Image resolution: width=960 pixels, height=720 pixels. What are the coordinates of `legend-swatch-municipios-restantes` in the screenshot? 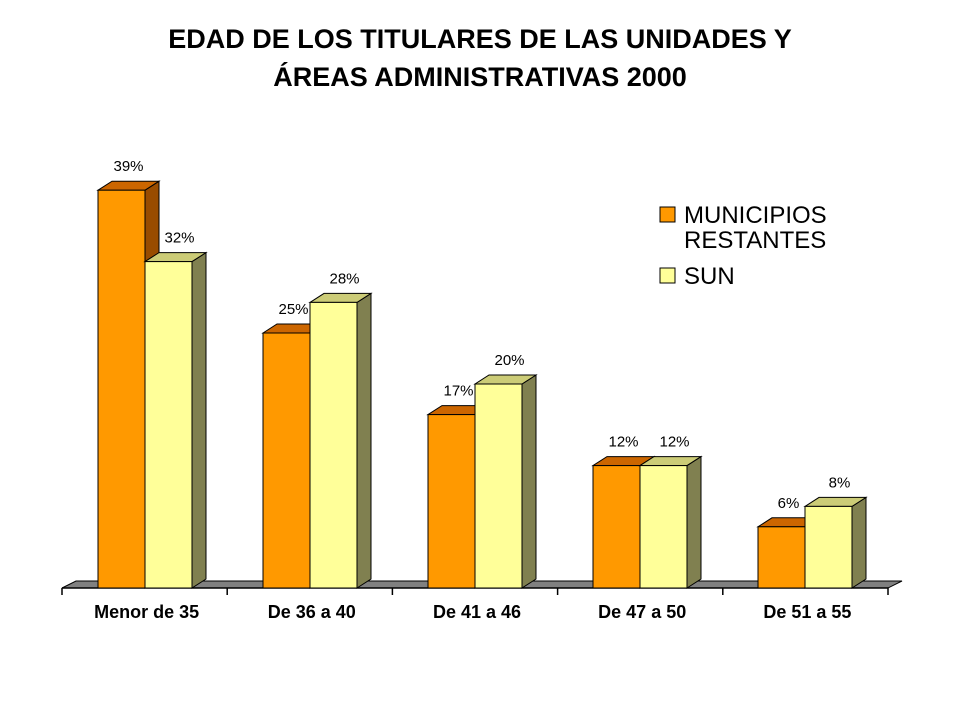 It's located at (667, 214).